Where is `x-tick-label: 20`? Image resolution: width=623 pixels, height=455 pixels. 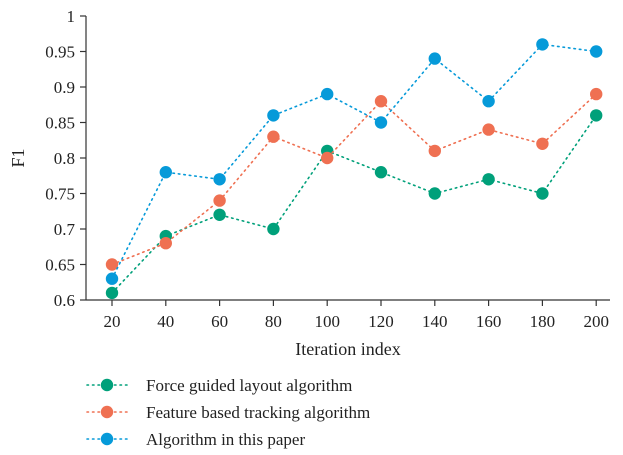 x-tick-label: 20 is located at coordinates (112, 321).